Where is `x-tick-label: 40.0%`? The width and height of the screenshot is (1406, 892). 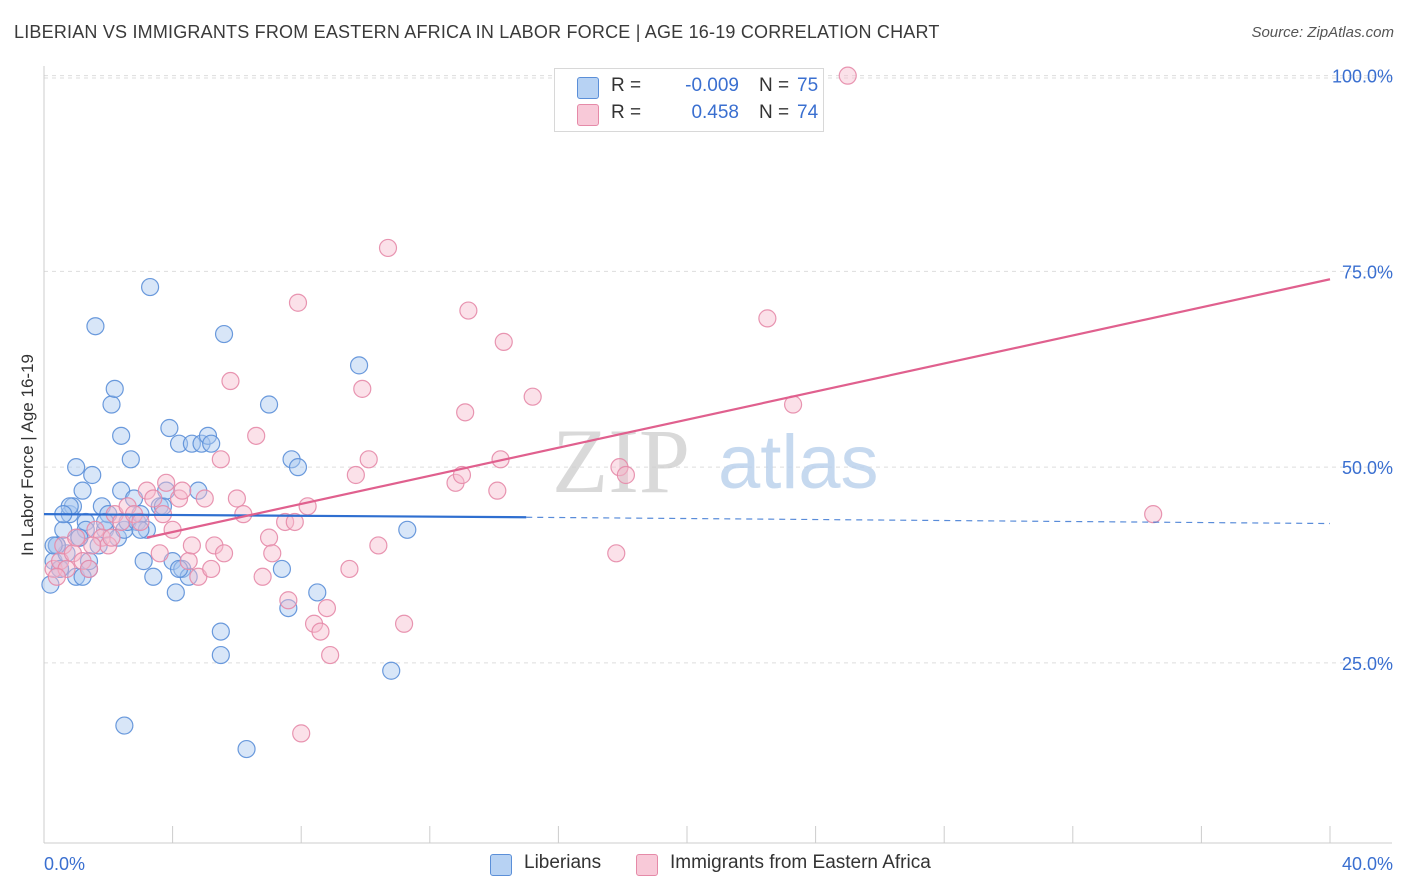
x-tick-label: 40.0% is located at coordinates (1367, 864).